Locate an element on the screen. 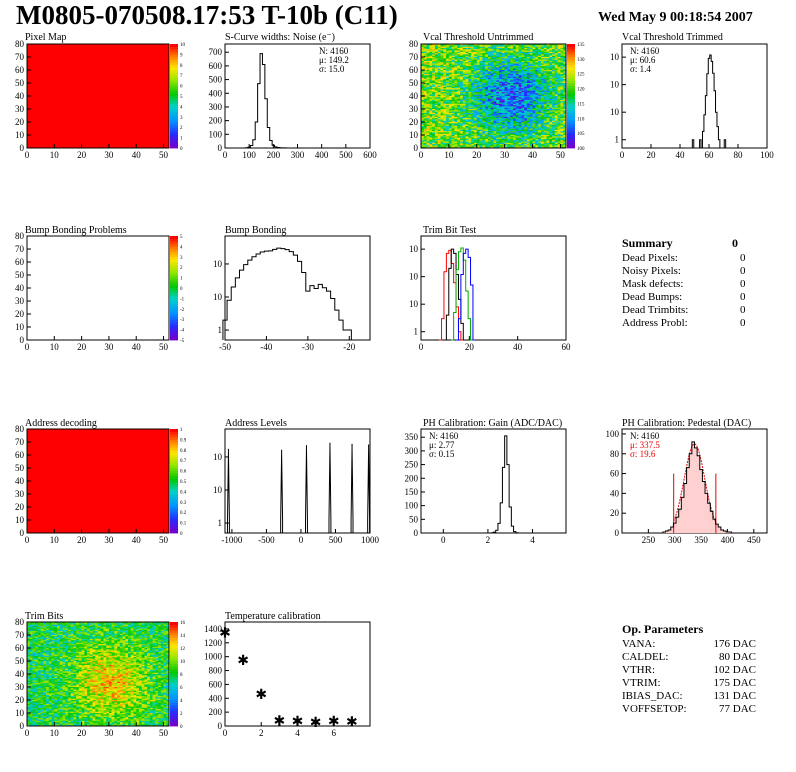 The height and width of the screenshot is (772, 796). palette-tick-label: 9 is located at coordinates (181, 55).